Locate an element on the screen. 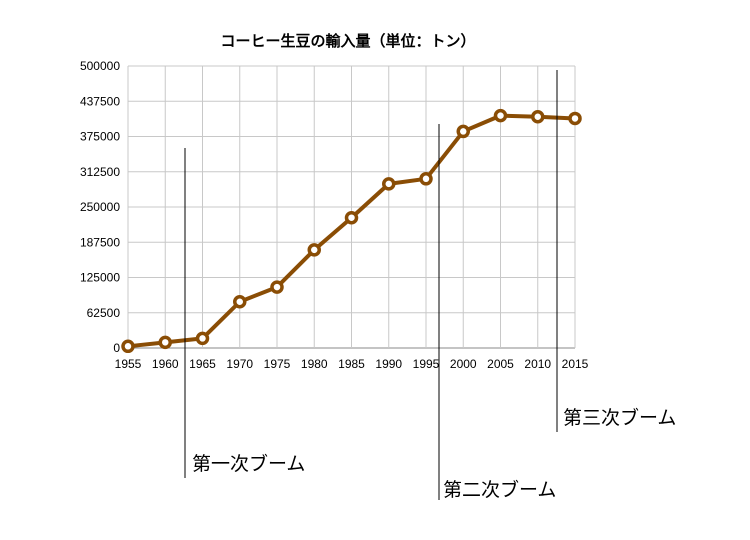 This screenshot has width=750, height=540. y-tick-label: 62500 is located at coordinates (104, 313).